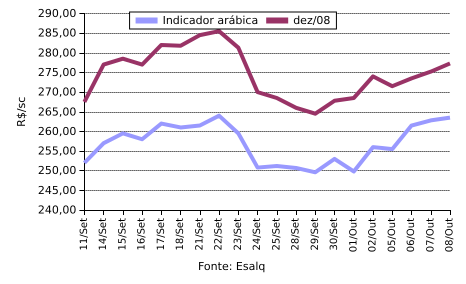  I want to click on x-tick-label: 07/Out, so click(430, 235).